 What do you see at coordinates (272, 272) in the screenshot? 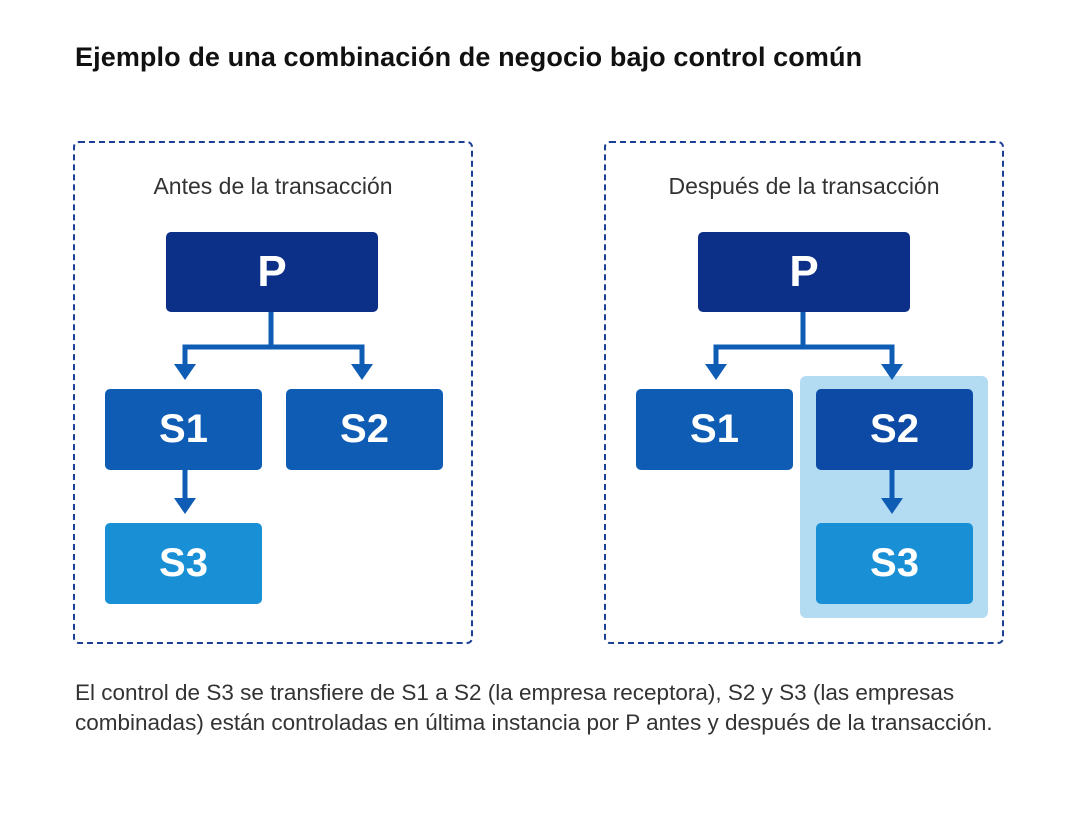
I see `before-node-p: P` at bounding box center [272, 272].